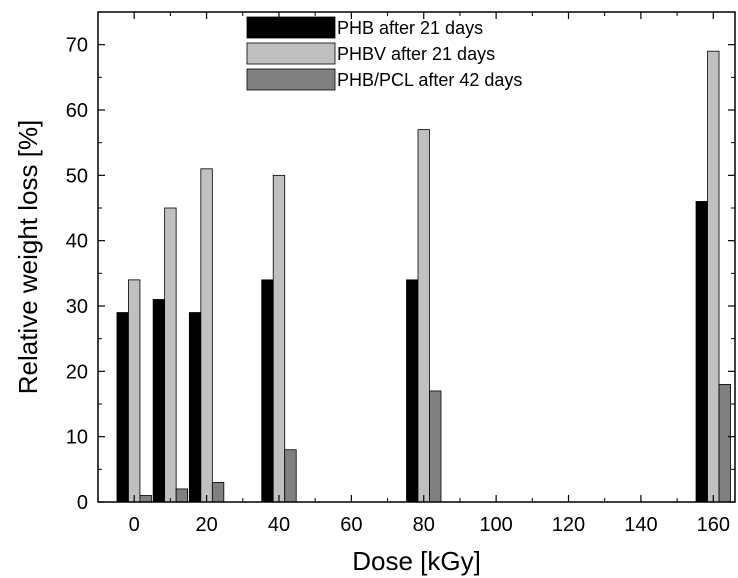 The height and width of the screenshot is (578, 738). Describe the element at coordinates (424, 525) in the screenshot. I see `x-tick-label: 80` at that location.